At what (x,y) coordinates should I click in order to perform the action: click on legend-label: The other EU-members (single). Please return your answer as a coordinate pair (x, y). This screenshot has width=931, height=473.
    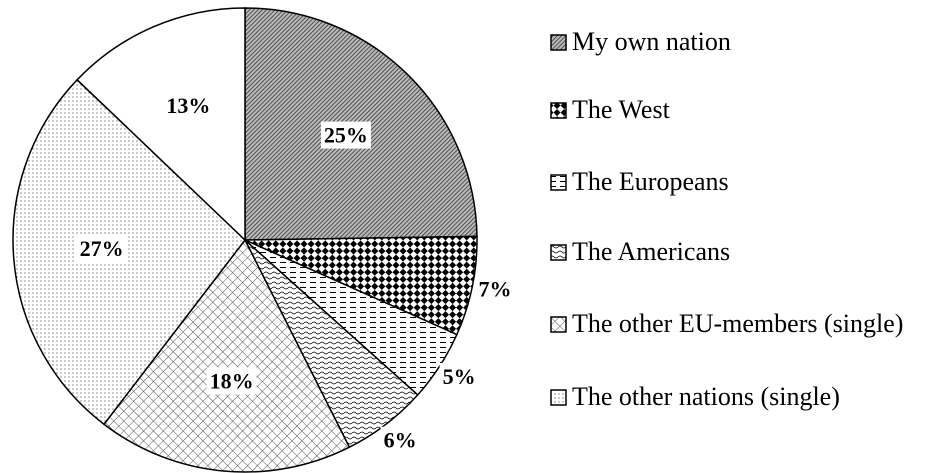
    Looking at the image, I should click on (738, 323).